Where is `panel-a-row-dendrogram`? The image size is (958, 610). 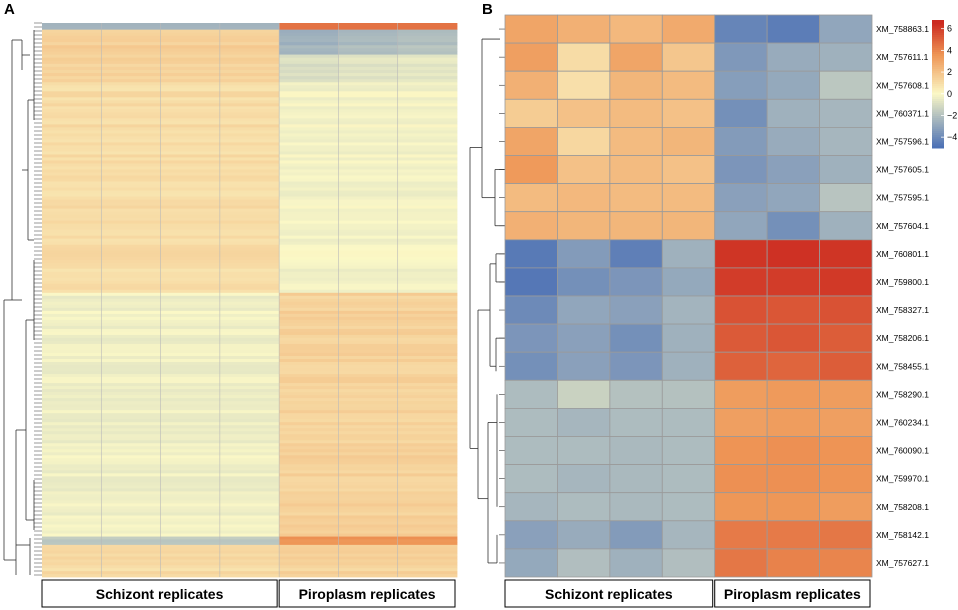
panel-a-row-dendrogram is located at coordinates (22, 299).